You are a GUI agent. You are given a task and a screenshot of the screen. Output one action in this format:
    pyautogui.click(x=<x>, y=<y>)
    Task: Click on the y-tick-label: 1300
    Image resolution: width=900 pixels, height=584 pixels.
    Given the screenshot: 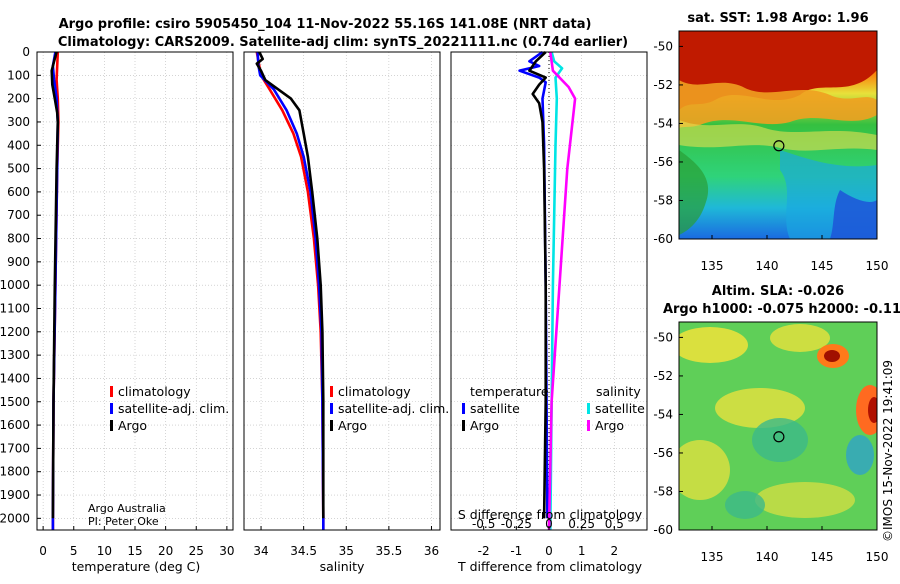 What is the action you would take?
    pyautogui.click(x=15, y=355)
    